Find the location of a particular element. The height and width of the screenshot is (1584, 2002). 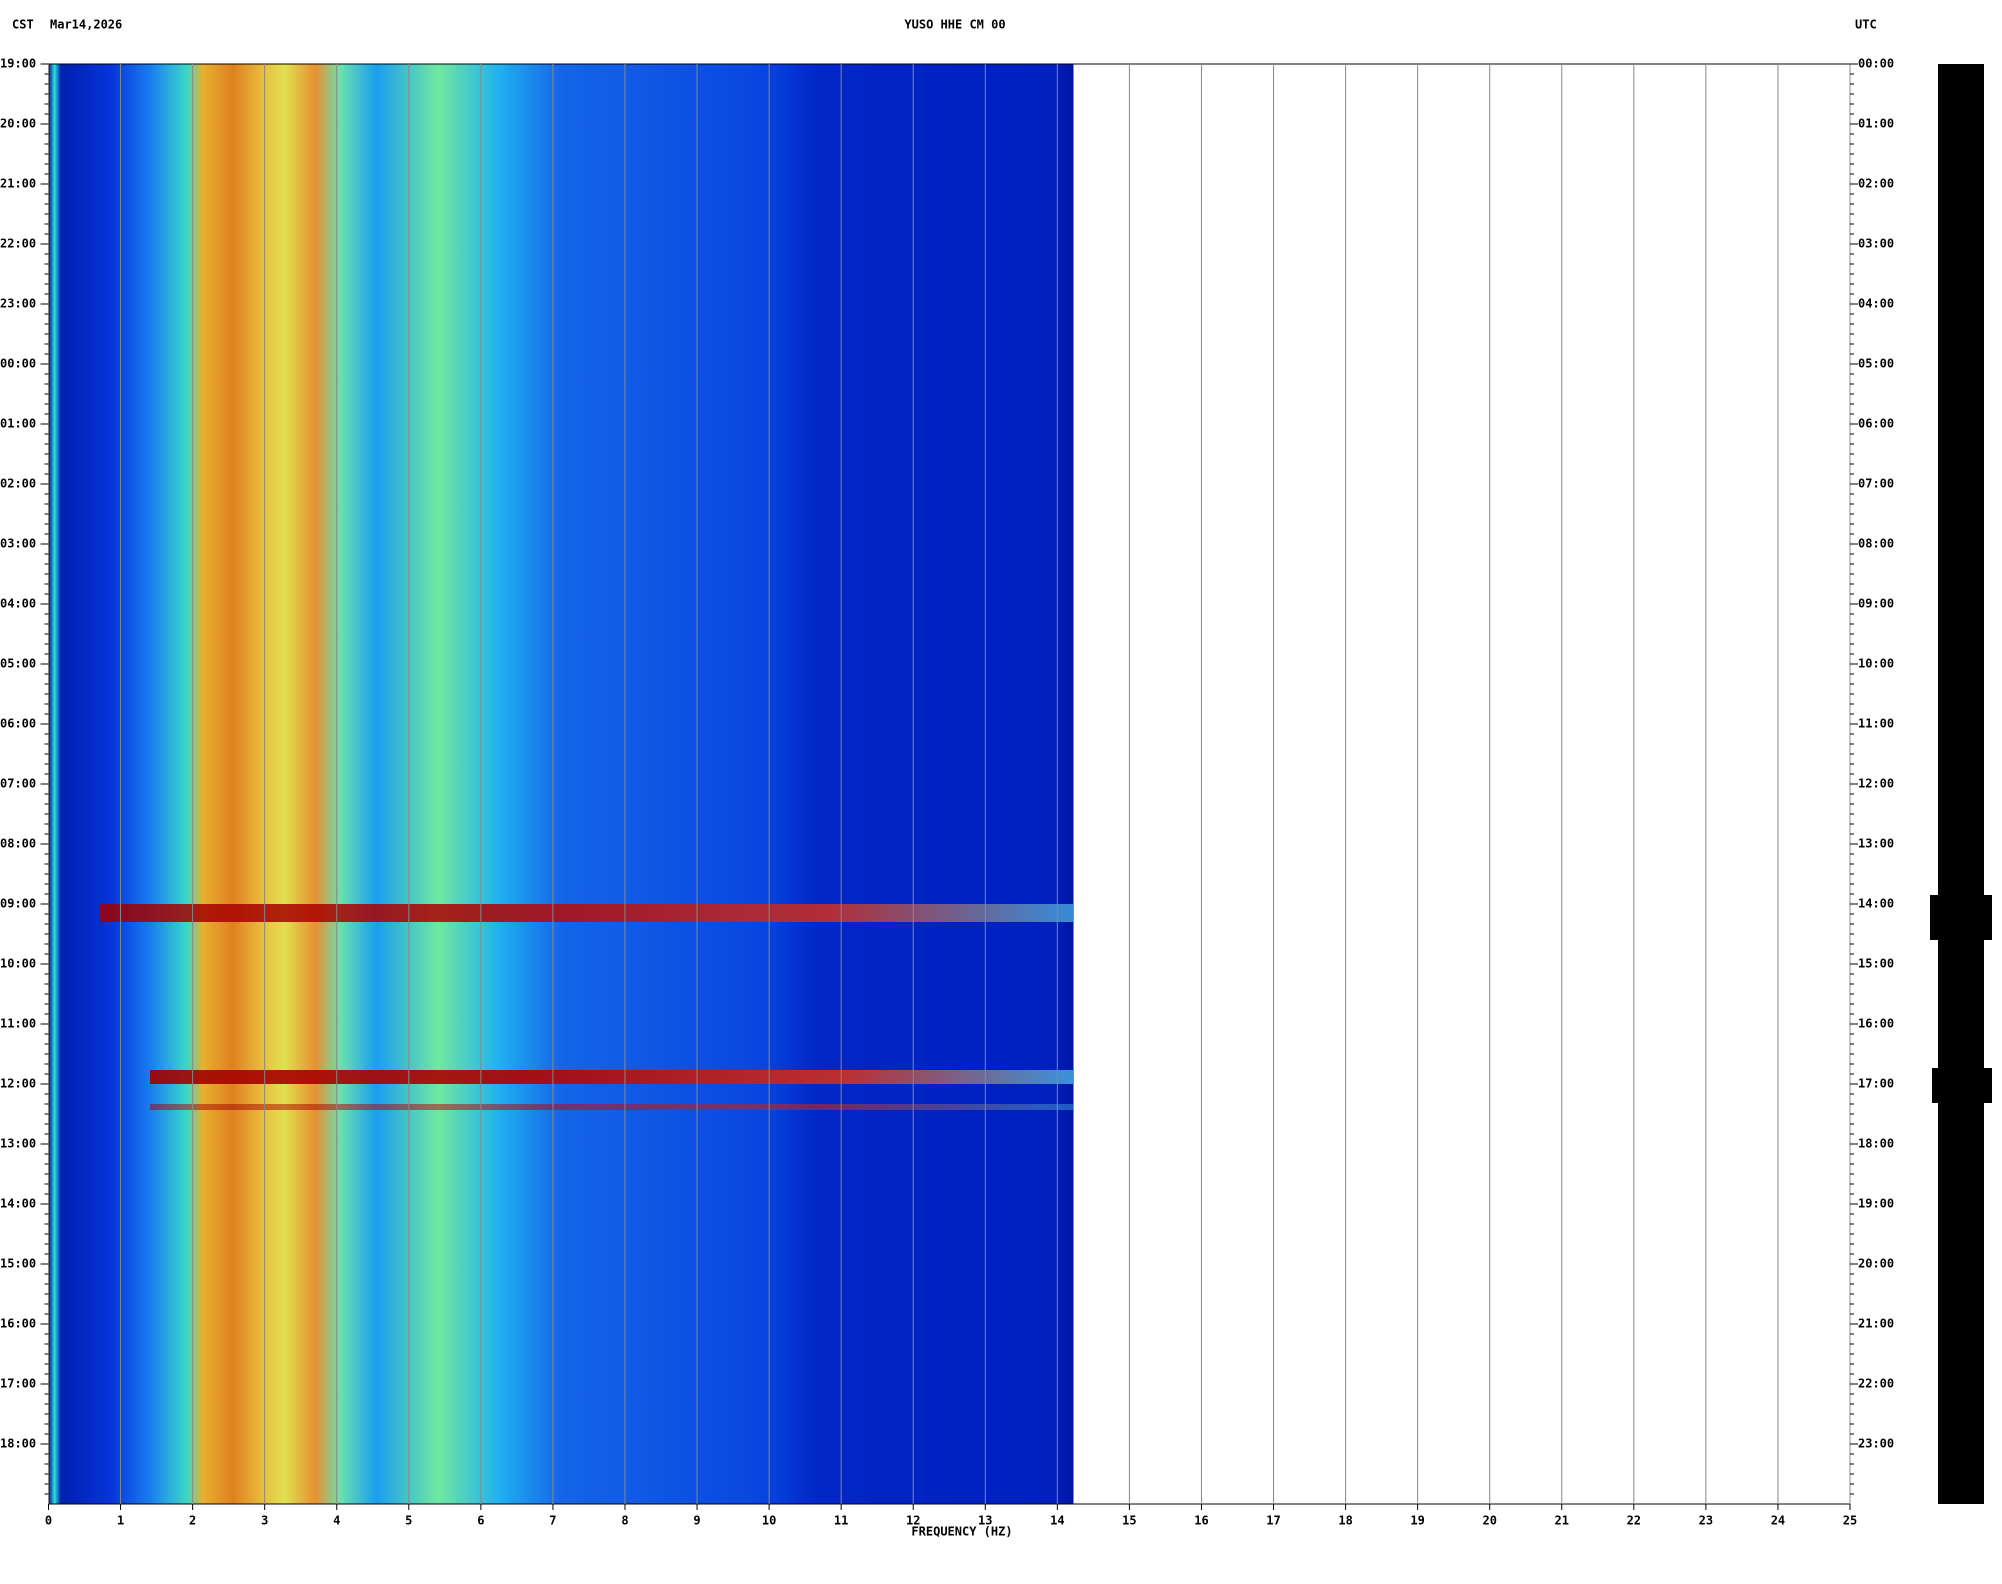

y-tick-label: 10:00 is located at coordinates (18, 964).